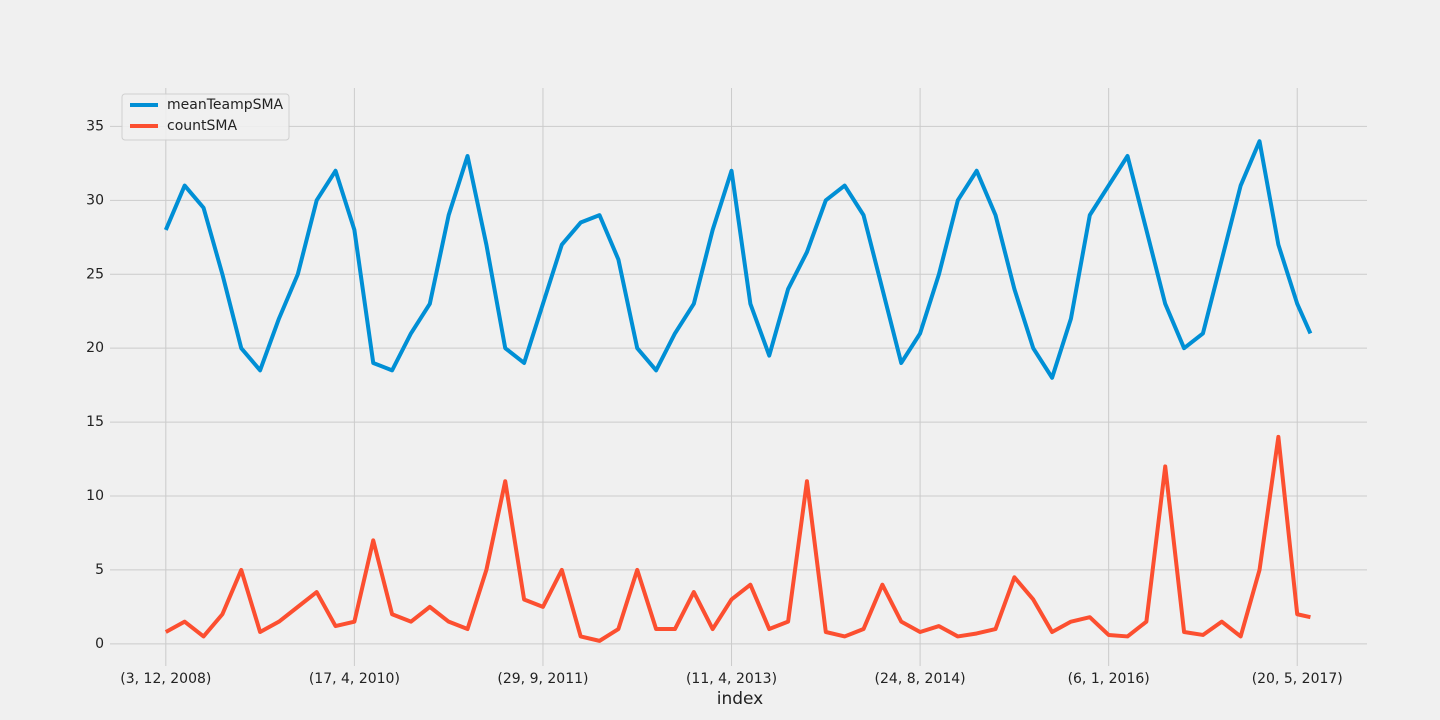 The height and width of the screenshot is (720, 1440). What do you see at coordinates (95, 422) in the screenshot?
I see `y-tick-label: 15` at bounding box center [95, 422].